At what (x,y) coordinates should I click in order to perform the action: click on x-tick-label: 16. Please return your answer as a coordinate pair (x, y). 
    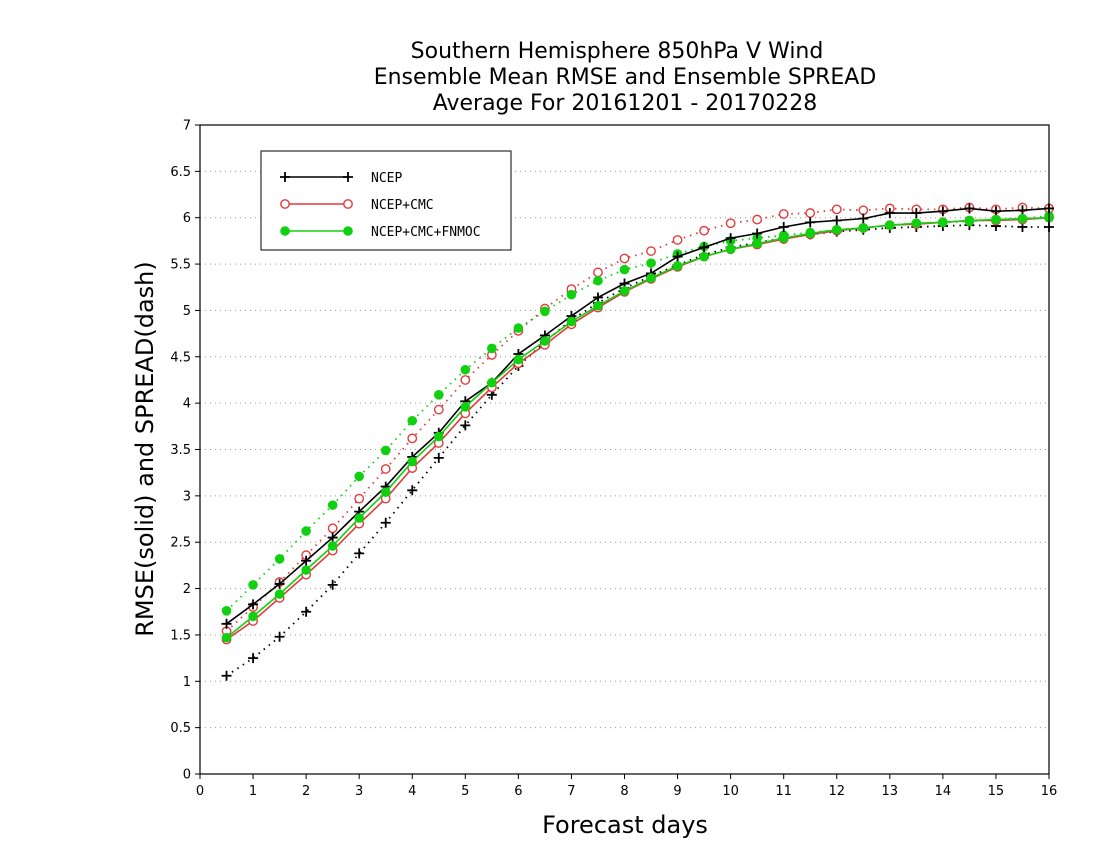
    Looking at the image, I should click on (1049, 791).